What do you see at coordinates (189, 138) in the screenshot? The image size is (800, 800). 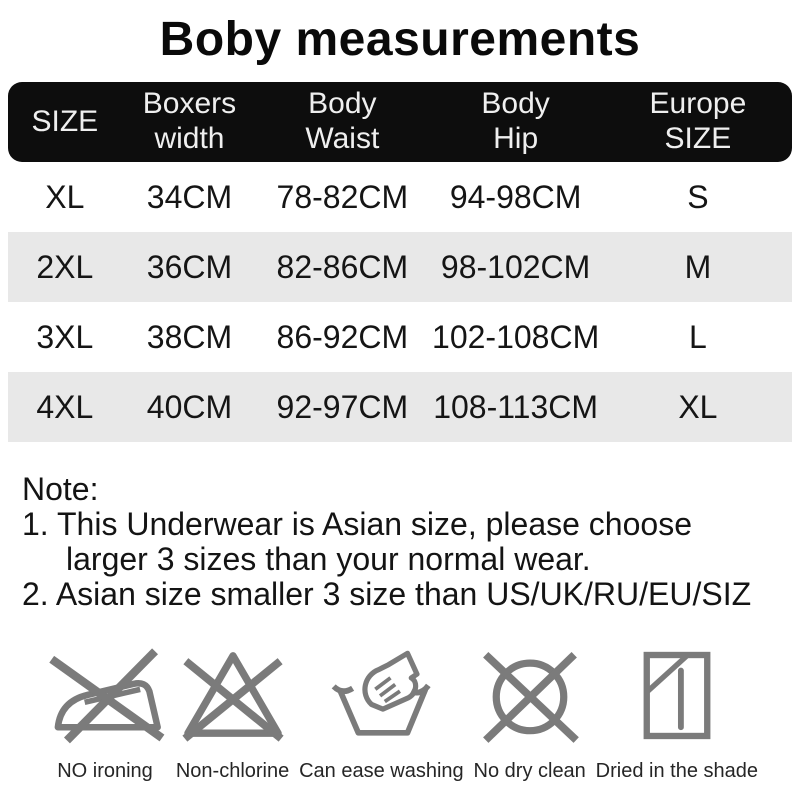 I see `header-line: width` at bounding box center [189, 138].